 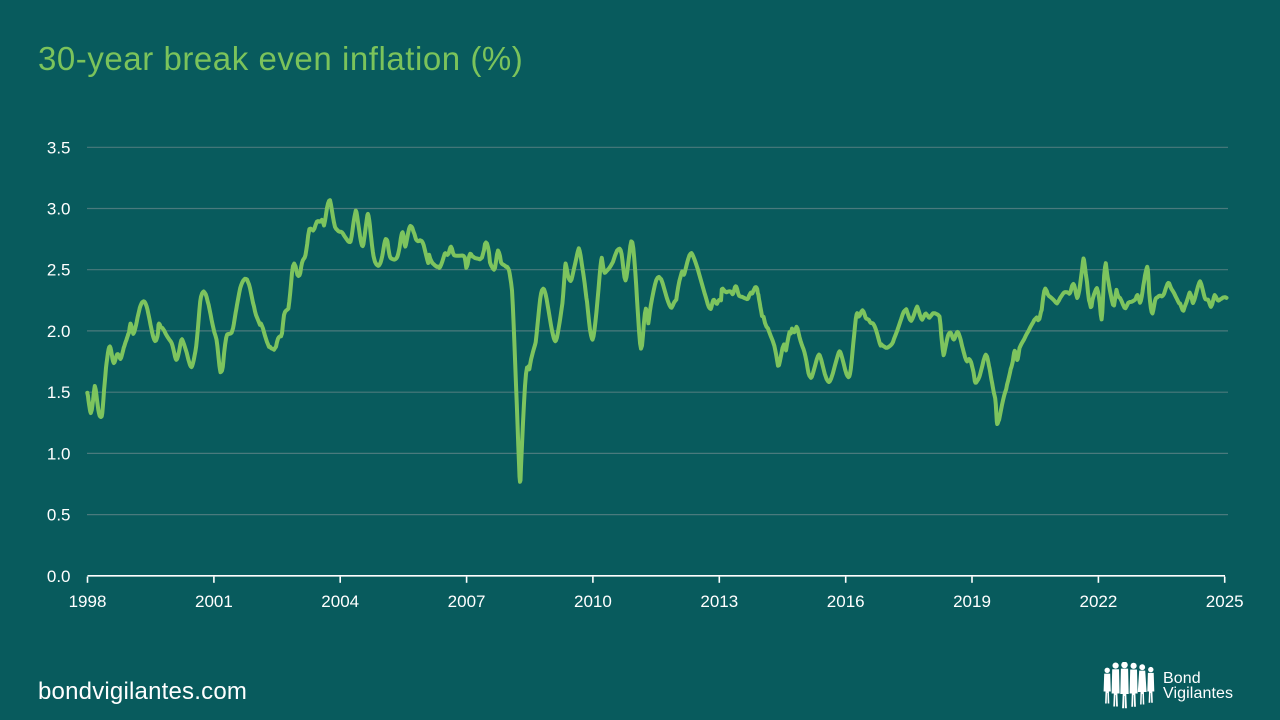 I want to click on svg-text: 1.5, so click(x=59, y=392).